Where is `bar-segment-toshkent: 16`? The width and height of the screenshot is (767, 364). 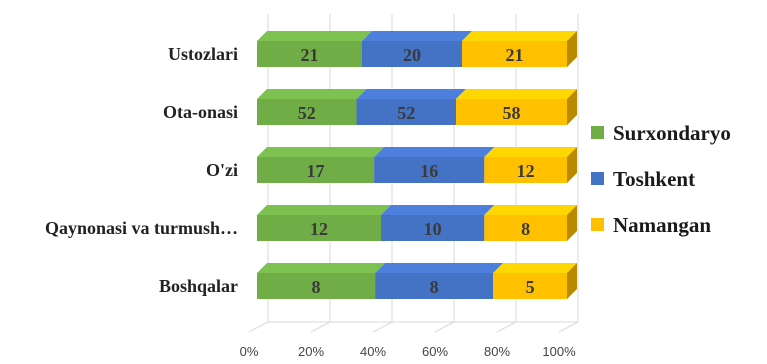 bar-segment-toshkent: 16 is located at coordinates (434, 165).